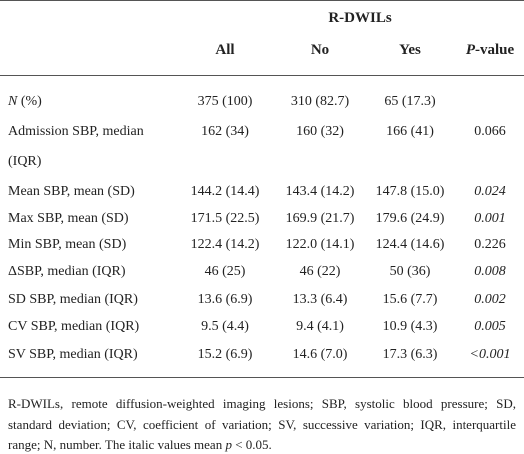  What do you see at coordinates (68, 218) in the screenshot?
I see `text-segment: Max SBP, mean (SD)` at bounding box center [68, 218].